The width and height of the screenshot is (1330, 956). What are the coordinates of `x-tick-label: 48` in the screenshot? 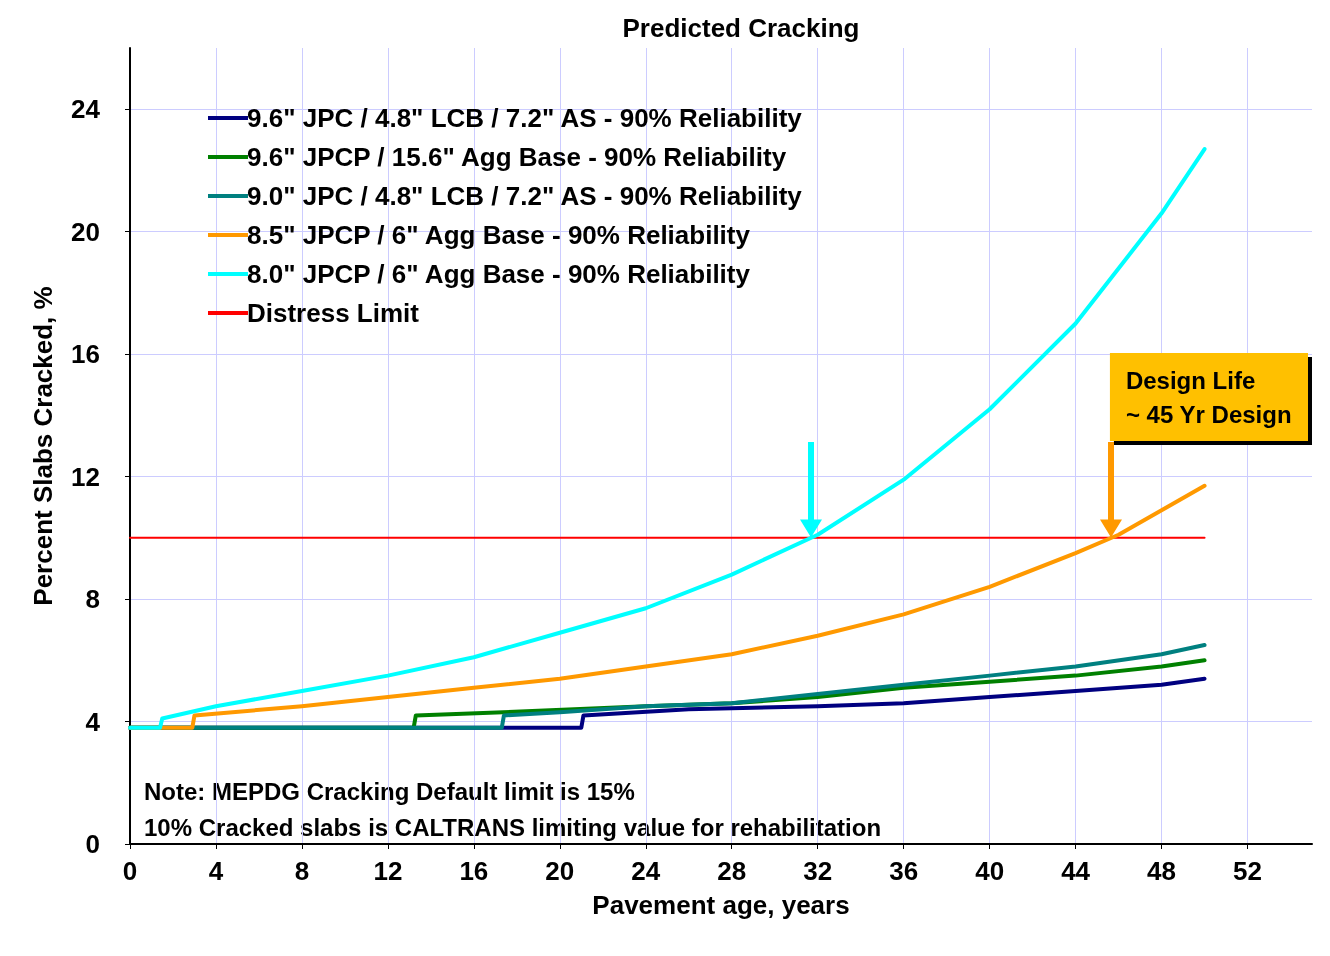 It's located at (1162, 871).